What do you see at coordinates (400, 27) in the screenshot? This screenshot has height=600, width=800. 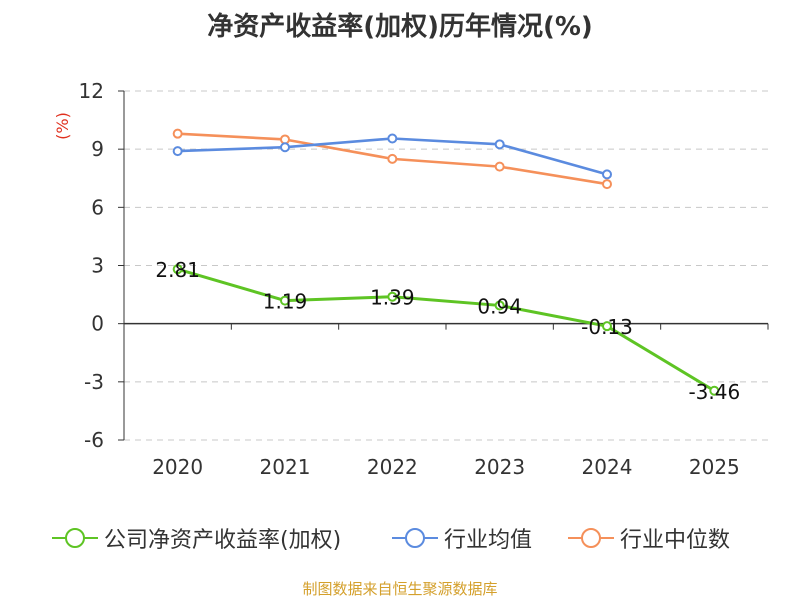 I see `chart-title: 净资产收益率(加权)历年情况(%)` at bounding box center [400, 27].